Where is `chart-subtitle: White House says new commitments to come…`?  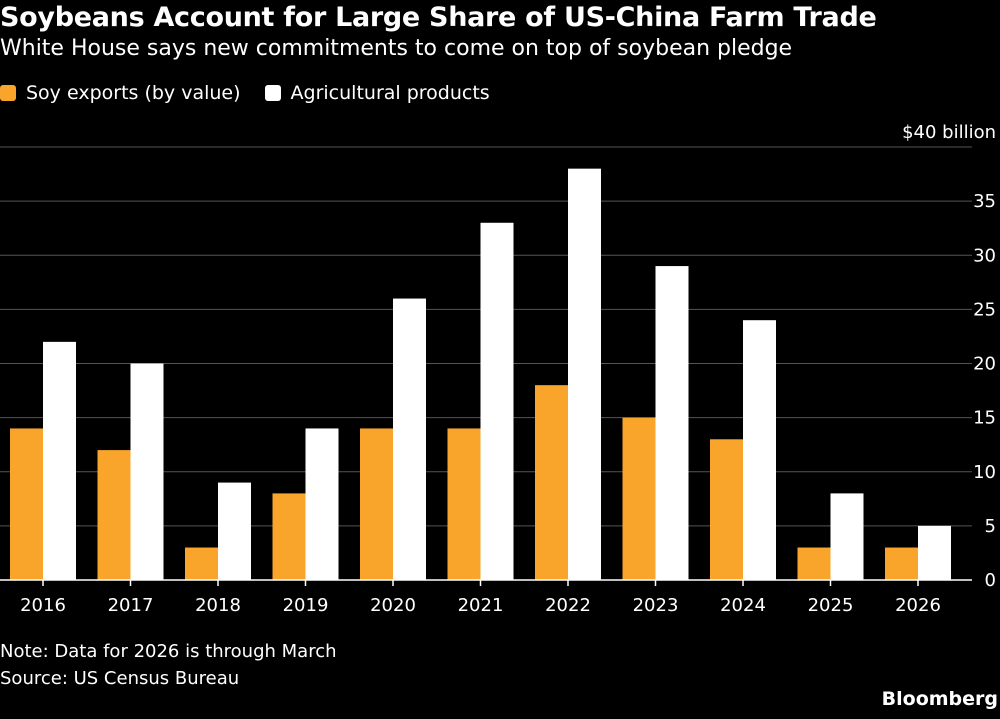
chart-subtitle: White House says new commitments to come… is located at coordinates (396, 48).